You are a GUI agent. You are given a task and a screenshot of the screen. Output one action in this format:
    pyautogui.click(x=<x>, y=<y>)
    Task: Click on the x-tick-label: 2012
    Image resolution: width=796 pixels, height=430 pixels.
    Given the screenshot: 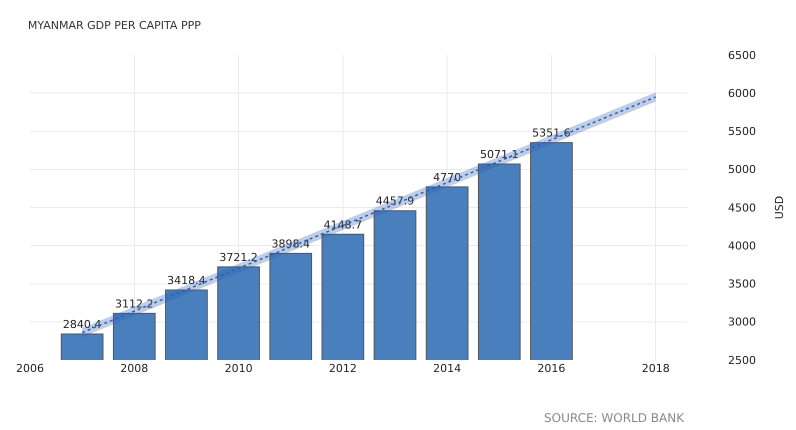 What is the action you would take?
    pyautogui.click(x=342, y=368)
    